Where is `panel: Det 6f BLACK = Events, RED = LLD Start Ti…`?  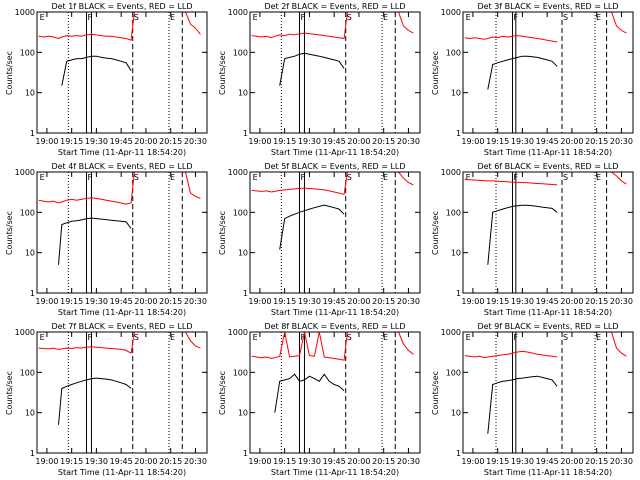 panel: Det 6f BLACK = Events, RED = LLD Start Ti… is located at coordinates (532, 239).